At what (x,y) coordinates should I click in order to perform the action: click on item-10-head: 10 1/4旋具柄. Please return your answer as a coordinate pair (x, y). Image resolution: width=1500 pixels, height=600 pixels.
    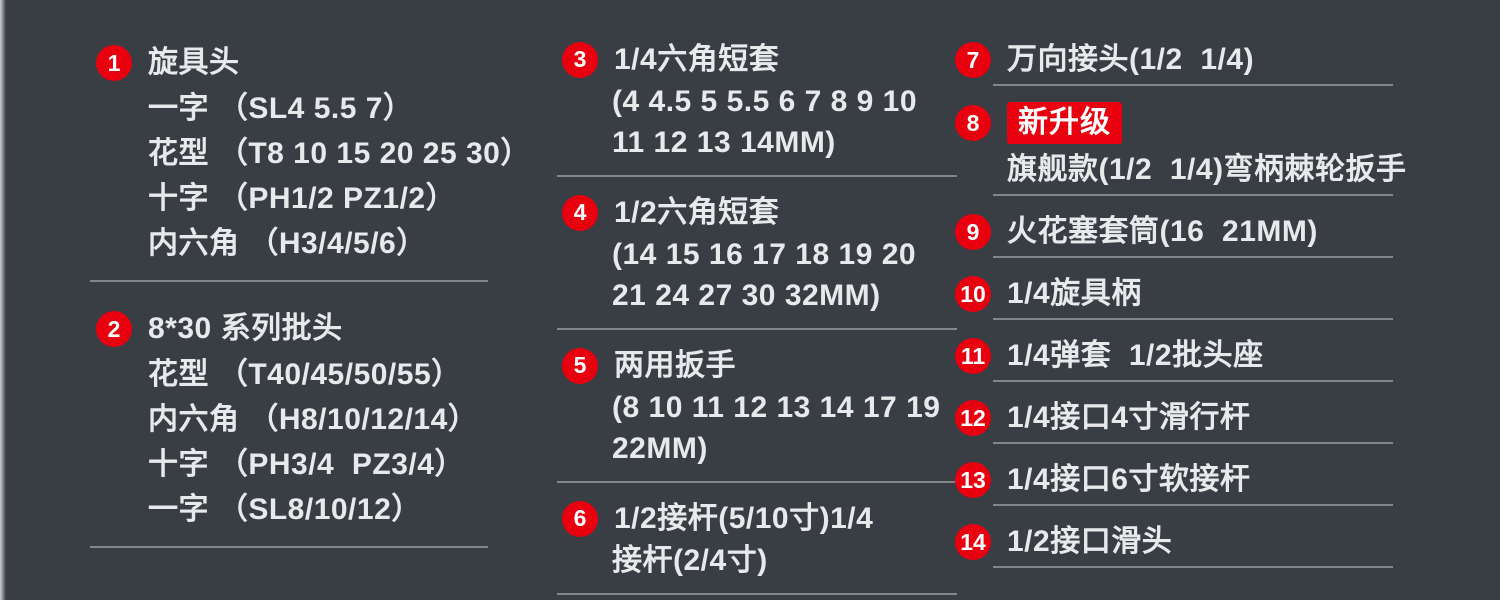
    Looking at the image, I should click on (1185, 294).